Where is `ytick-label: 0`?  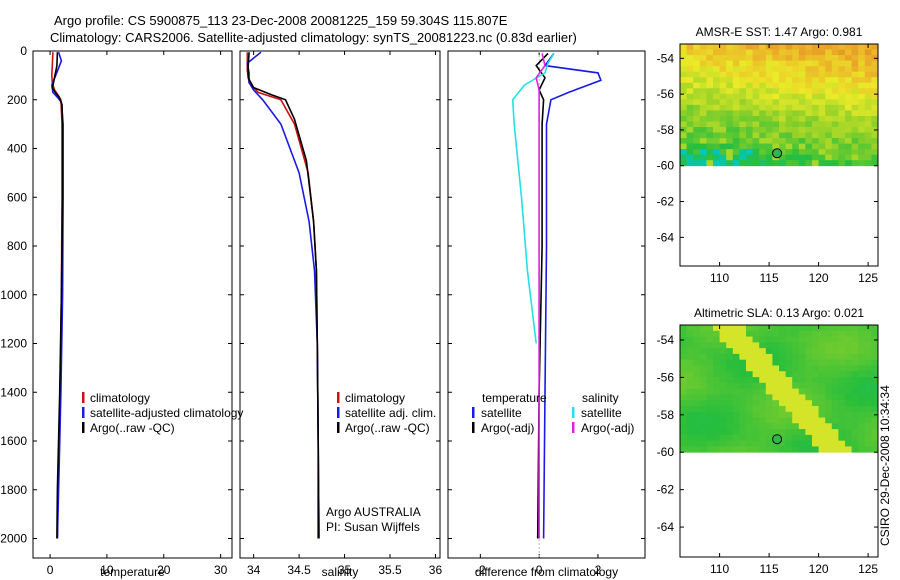 ytick-label: 0 is located at coordinates (23, 51).